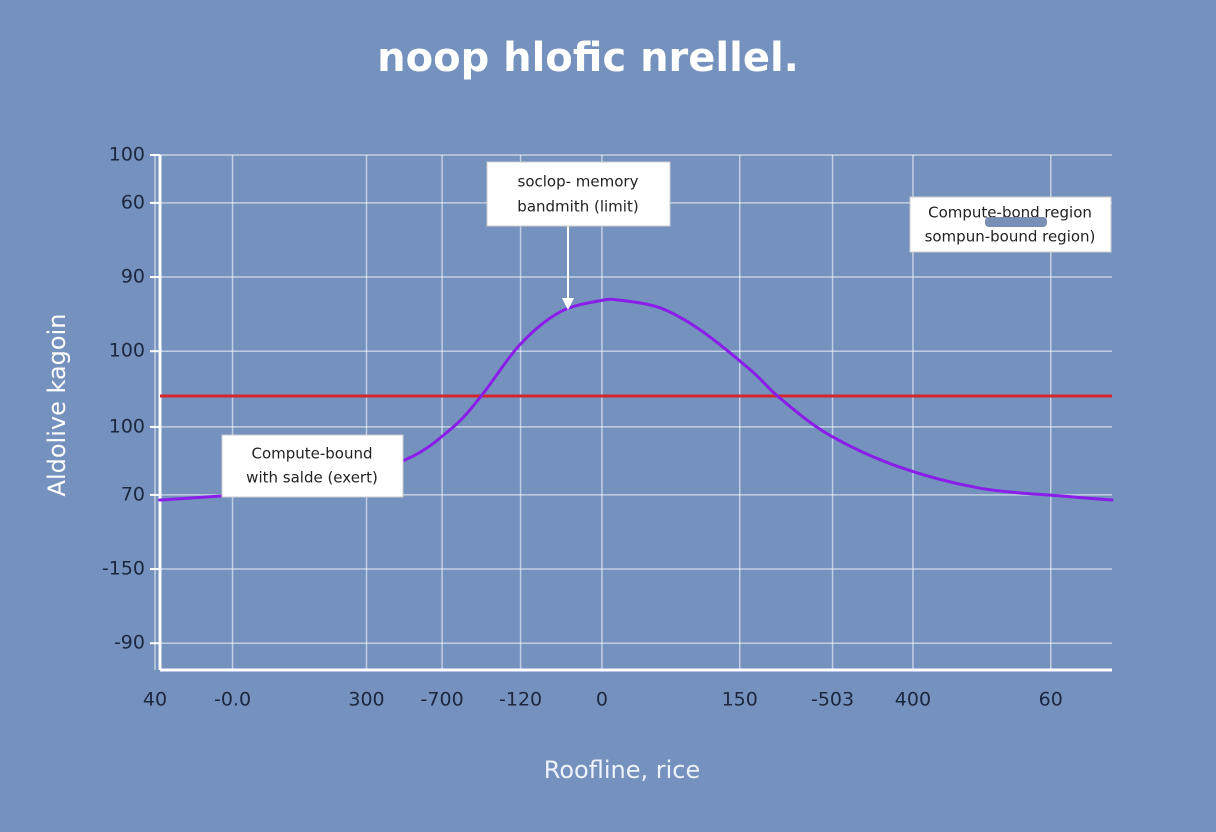  What do you see at coordinates (129, 643) in the screenshot?
I see `y-tick-label: -90` at bounding box center [129, 643].